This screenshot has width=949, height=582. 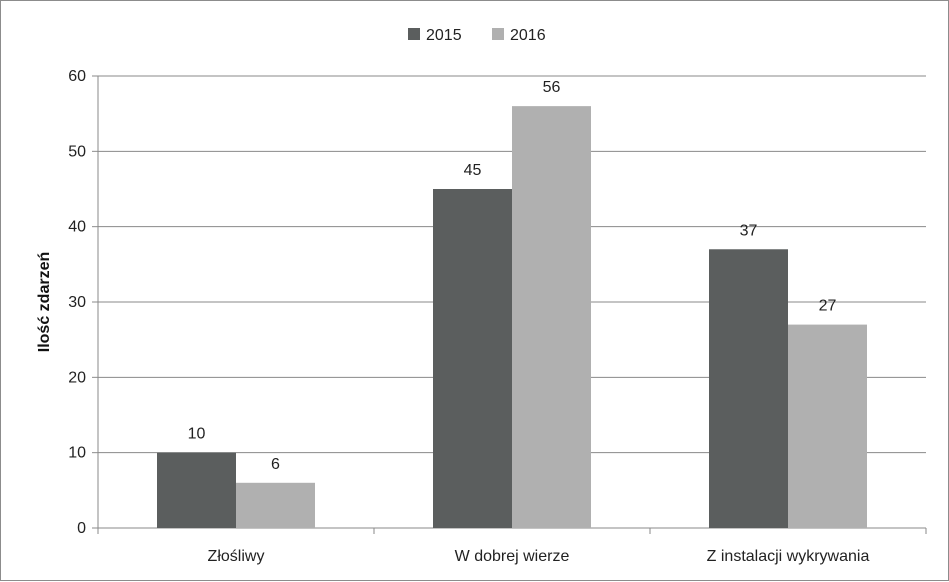 What do you see at coordinates (473, 170) in the screenshot?
I see `data-label: 45` at bounding box center [473, 170].